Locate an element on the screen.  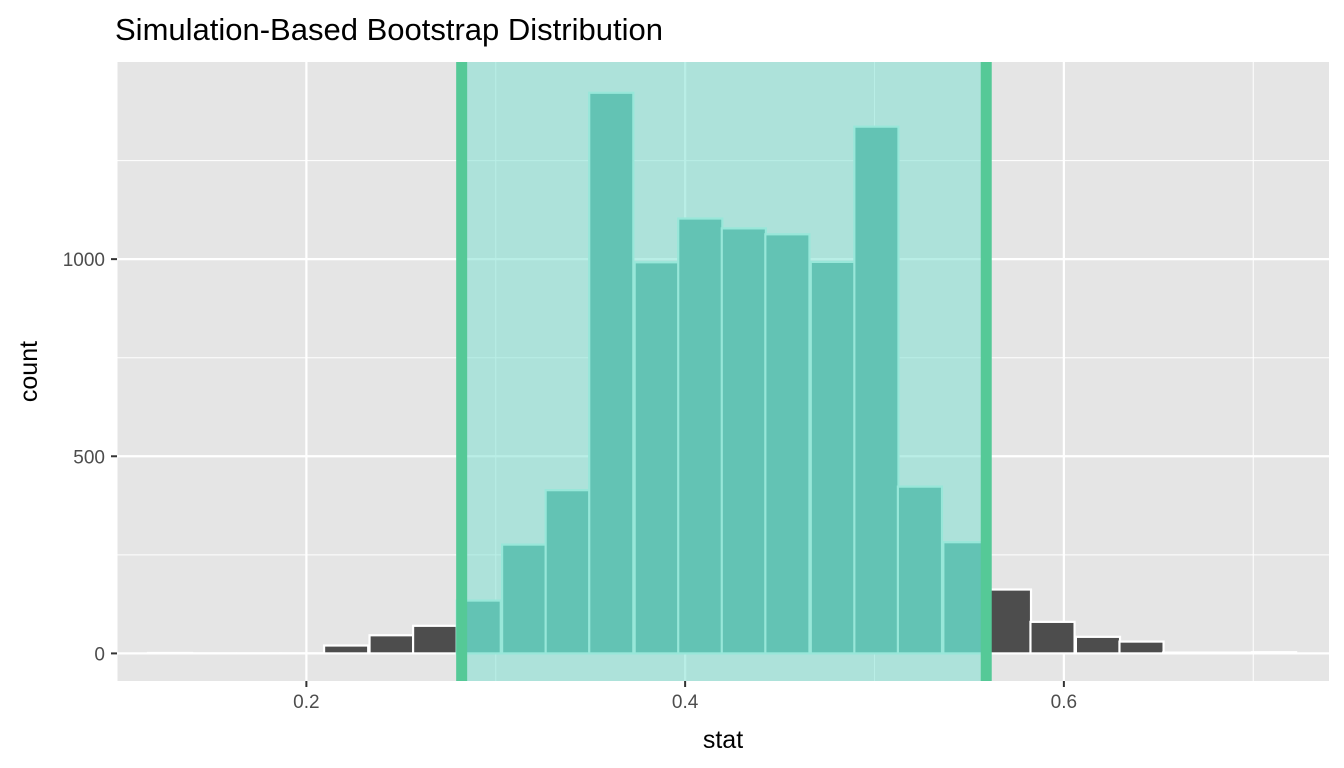
y-tick-label: 500 is located at coordinates (89, 457).